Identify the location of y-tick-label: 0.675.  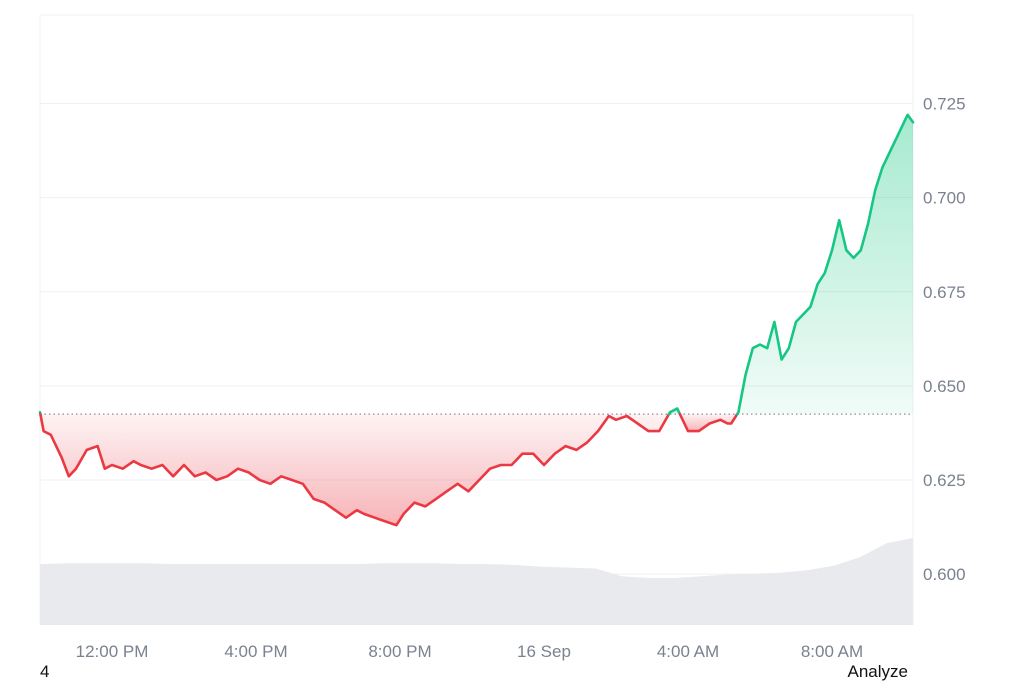
(944, 292).